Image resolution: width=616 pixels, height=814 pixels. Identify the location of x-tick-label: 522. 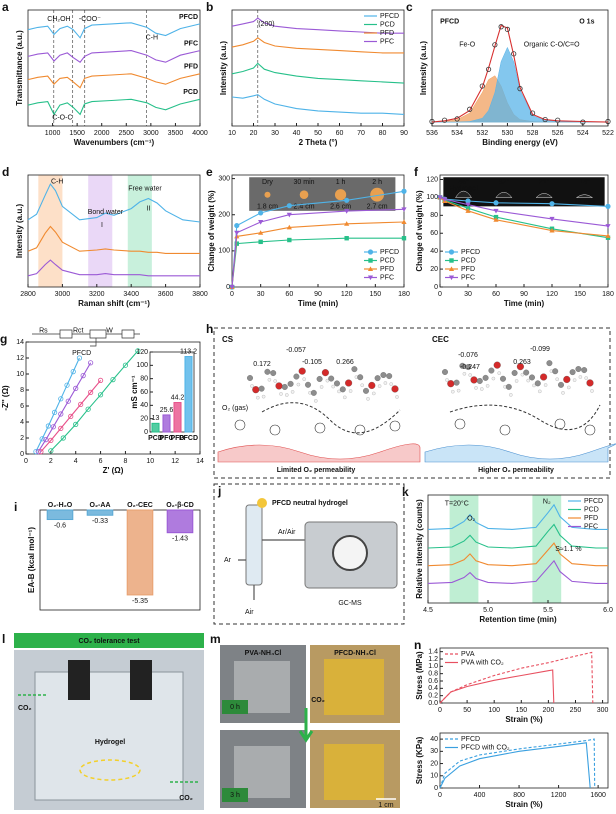
(608, 133).